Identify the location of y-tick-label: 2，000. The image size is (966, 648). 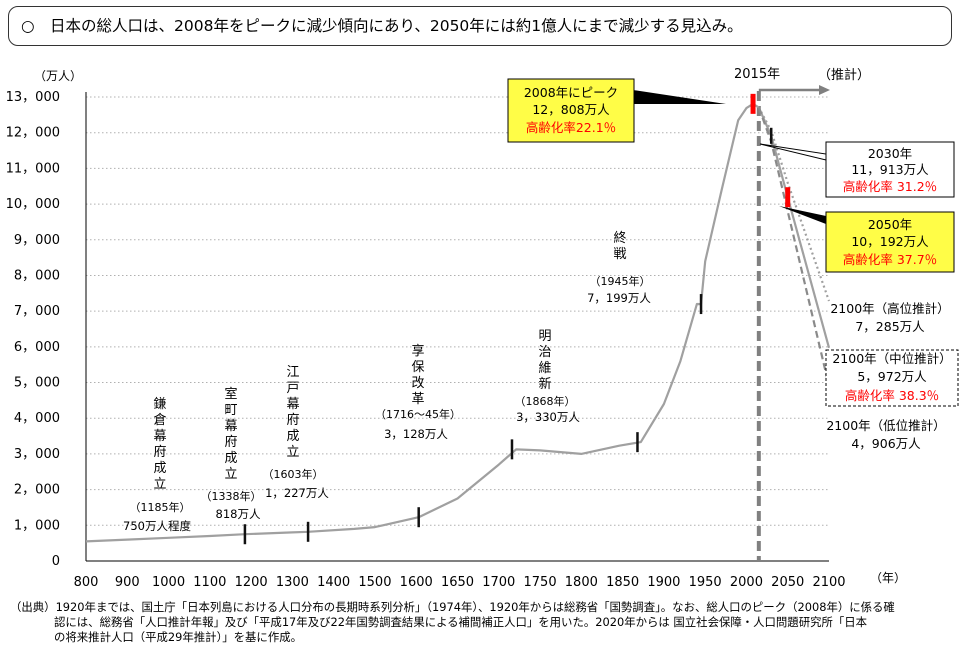
(37, 490).